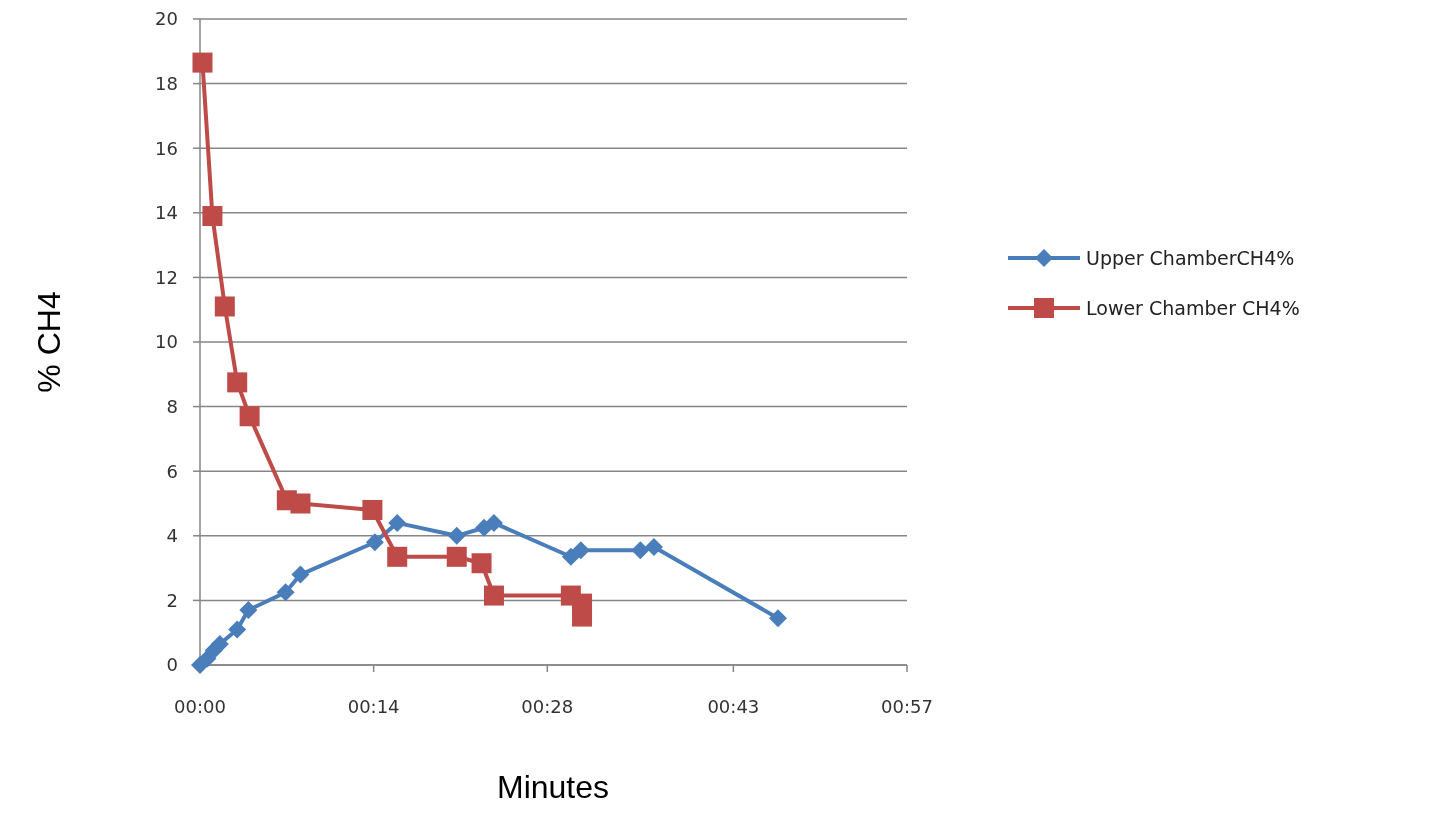 The image size is (1429, 827). I want to click on y-tick-label: 18, so click(166, 83).